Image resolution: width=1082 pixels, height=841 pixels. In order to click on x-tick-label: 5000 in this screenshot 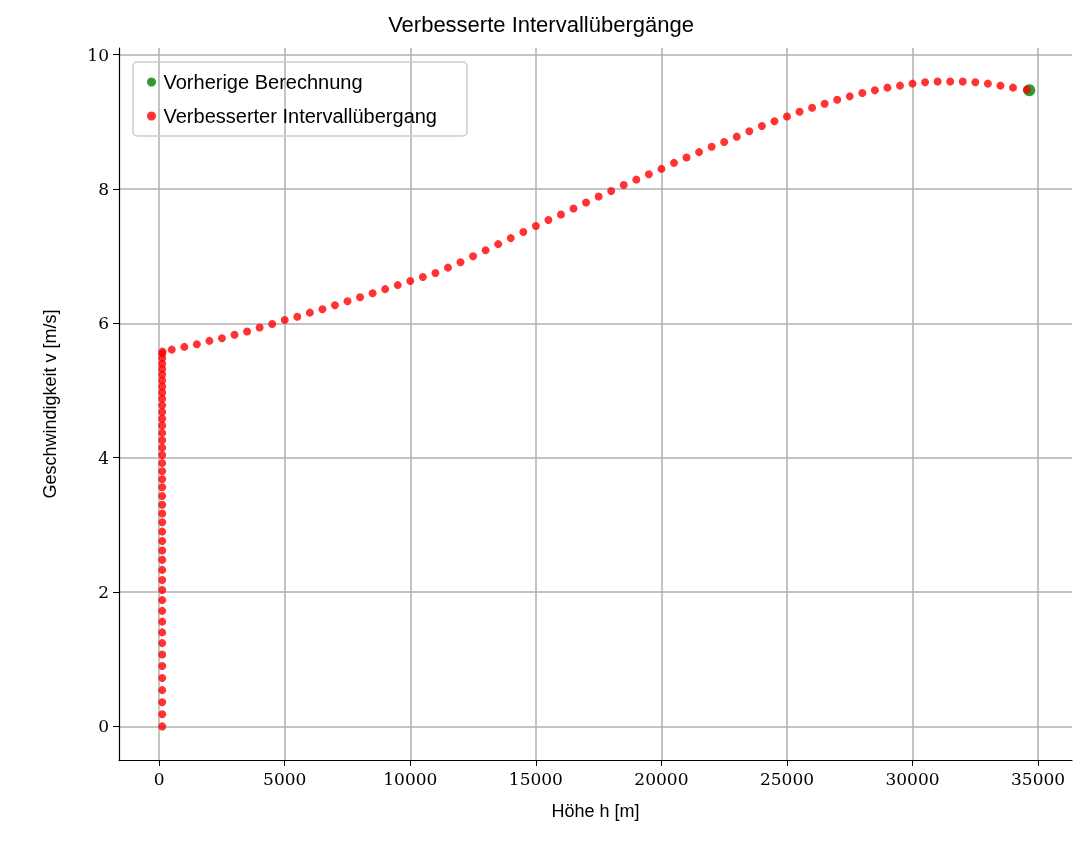, I will do `click(285, 778)`.